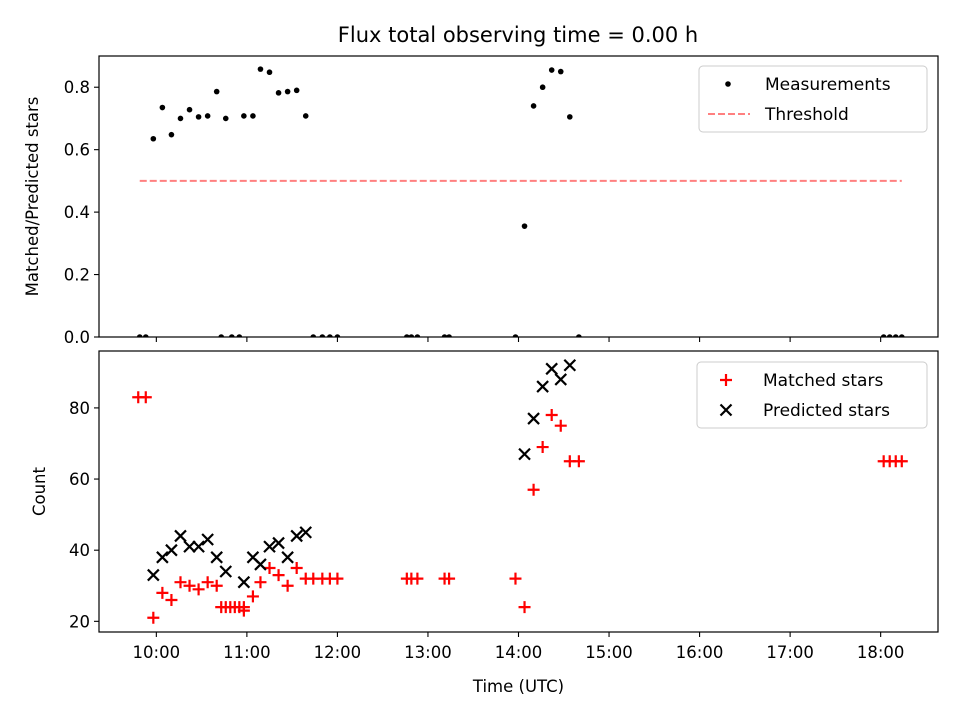 This screenshot has height=720, width=960. Describe the element at coordinates (519, 652) in the screenshot. I see `x-tick-label: 14:00` at that location.